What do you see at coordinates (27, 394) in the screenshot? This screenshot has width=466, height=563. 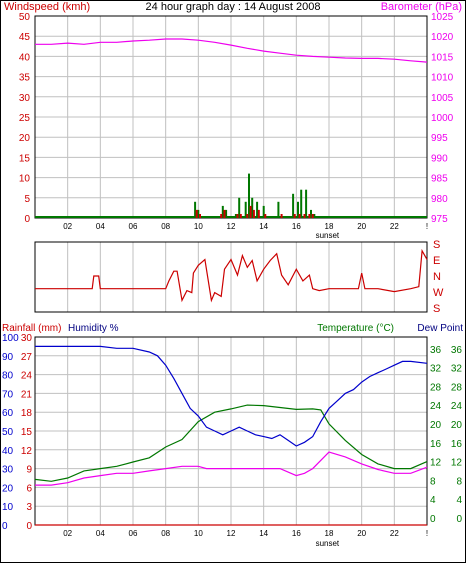 I see `rainfall-tick-label: 21` at bounding box center [27, 394].